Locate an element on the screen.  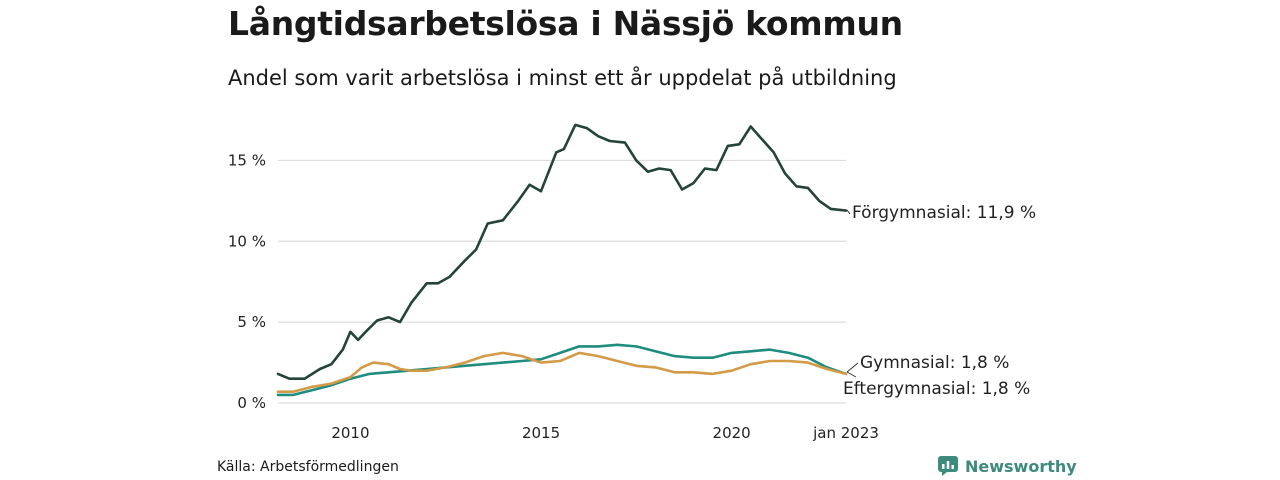
x-tick-label: 2010 is located at coordinates (350, 433).